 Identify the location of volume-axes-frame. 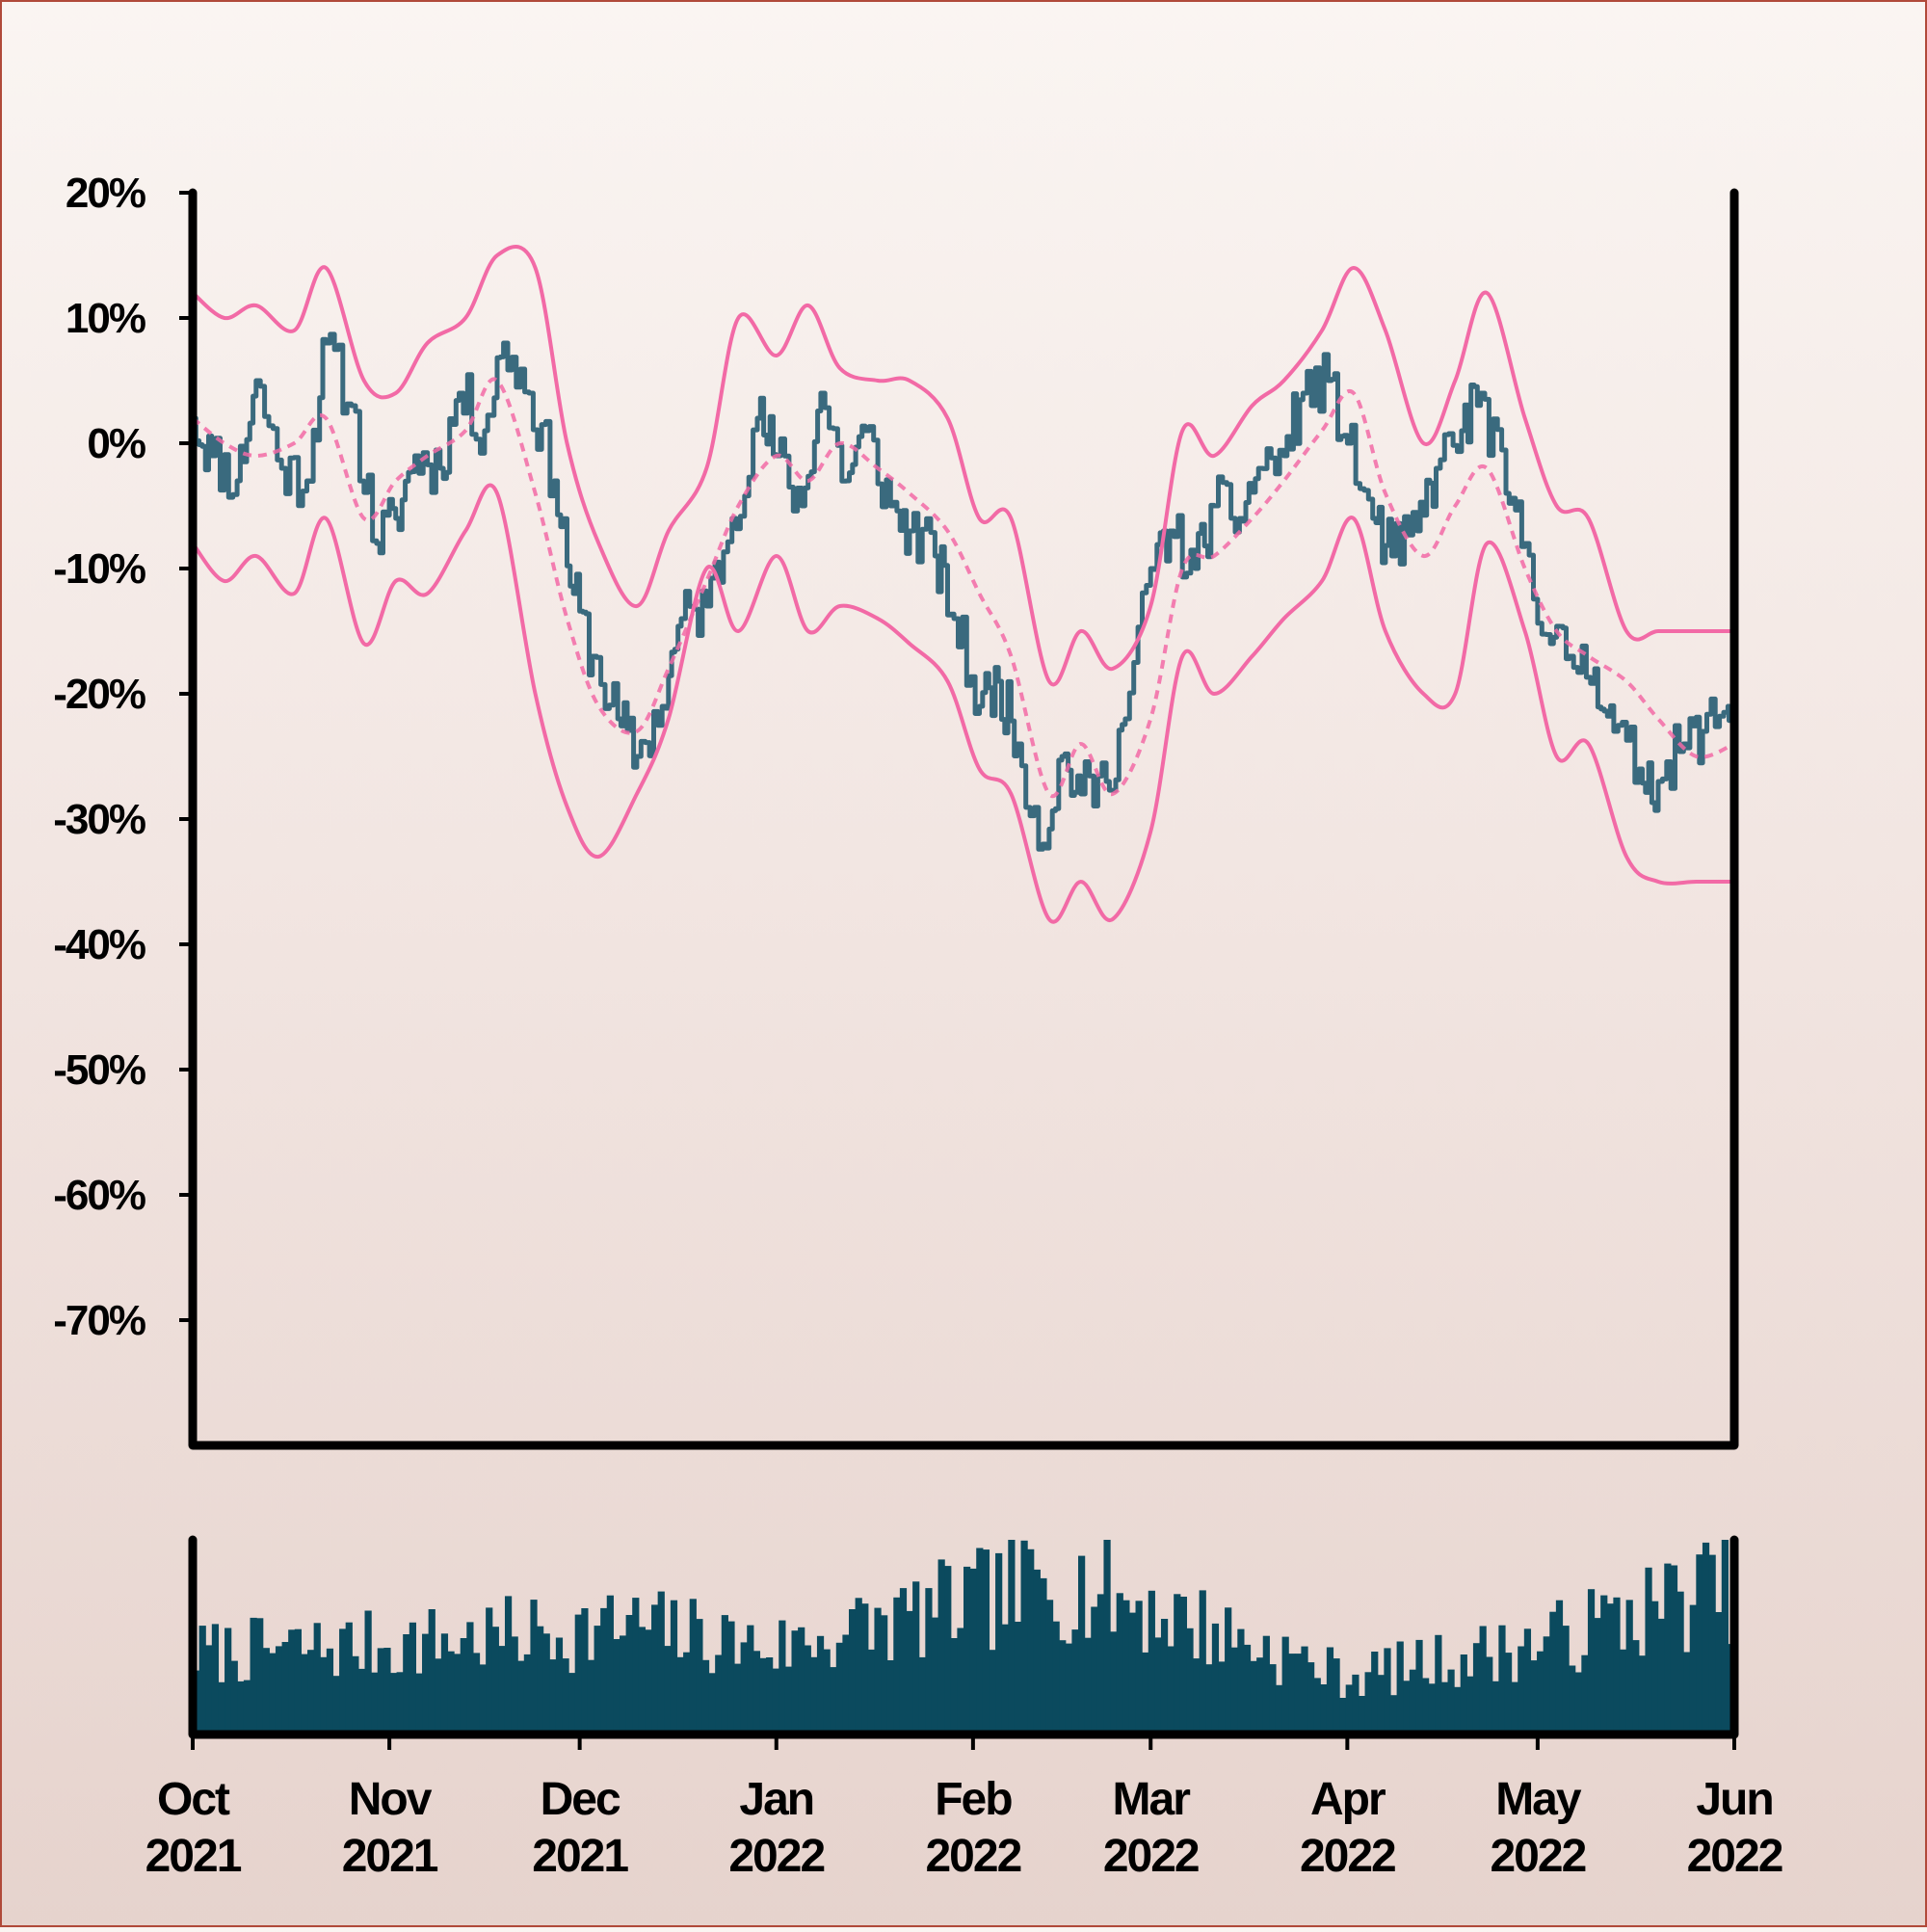
(963, 1637).